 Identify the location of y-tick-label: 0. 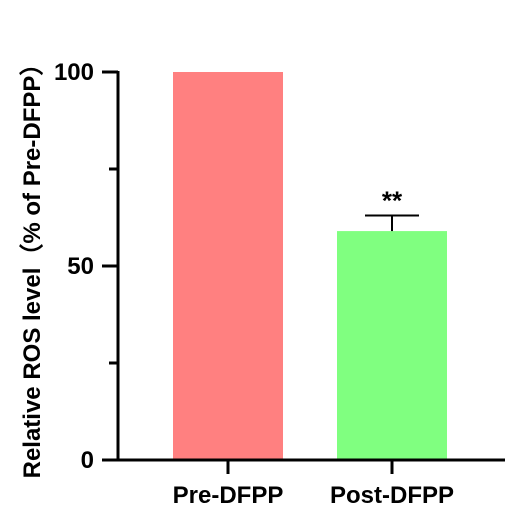
(87, 460).